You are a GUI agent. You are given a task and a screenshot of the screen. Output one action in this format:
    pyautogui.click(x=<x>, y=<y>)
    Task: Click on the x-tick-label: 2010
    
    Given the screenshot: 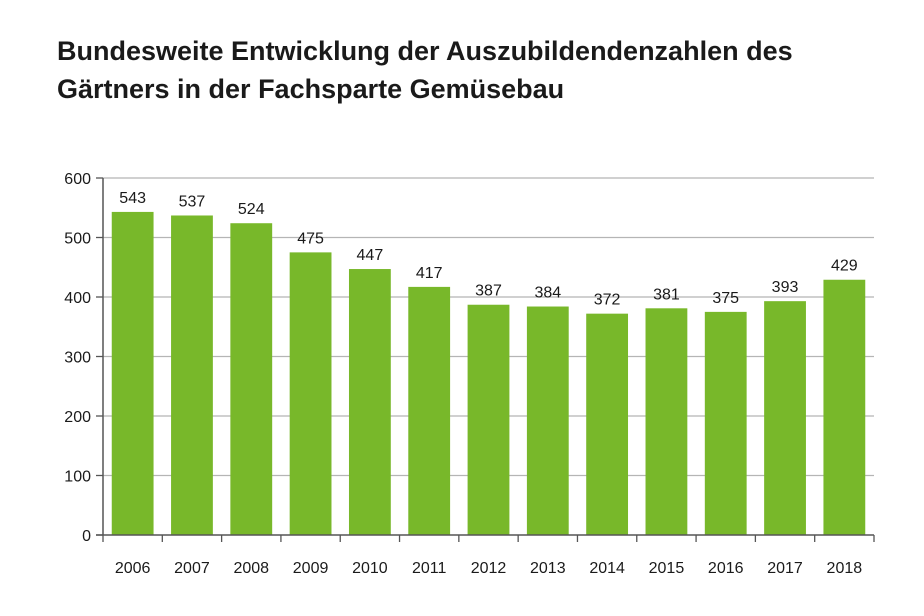 What is the action you would take?
    pyautogui.click(x=370, y=568)
    